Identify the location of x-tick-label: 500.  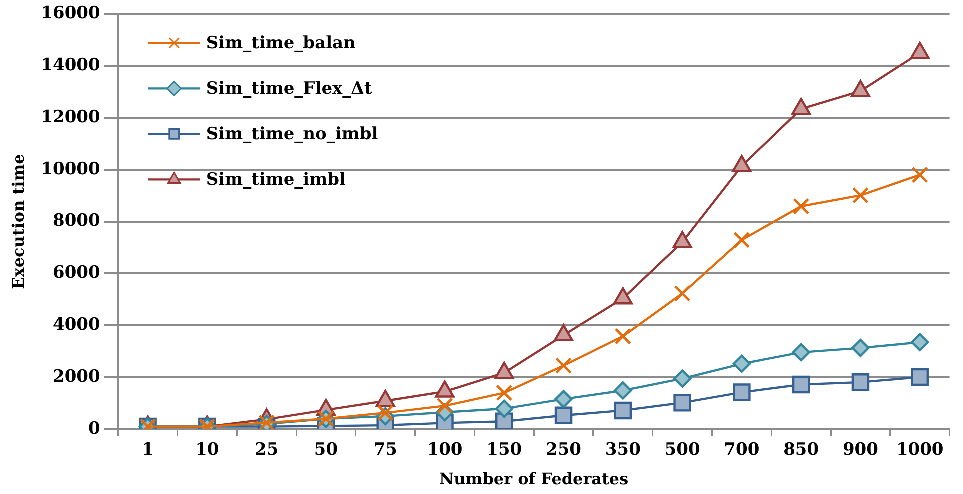
(682, 450).